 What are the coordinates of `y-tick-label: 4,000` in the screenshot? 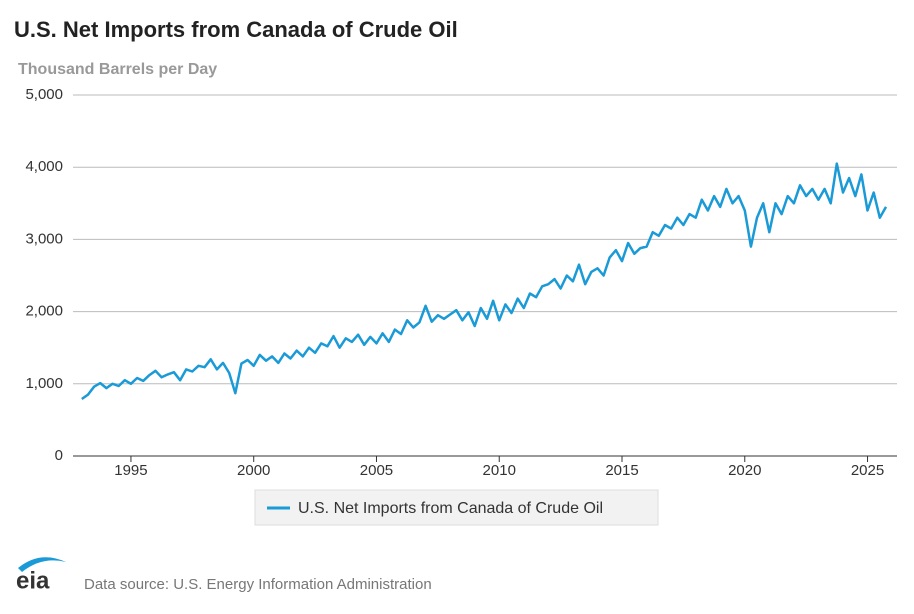 It's located at (44, 166).